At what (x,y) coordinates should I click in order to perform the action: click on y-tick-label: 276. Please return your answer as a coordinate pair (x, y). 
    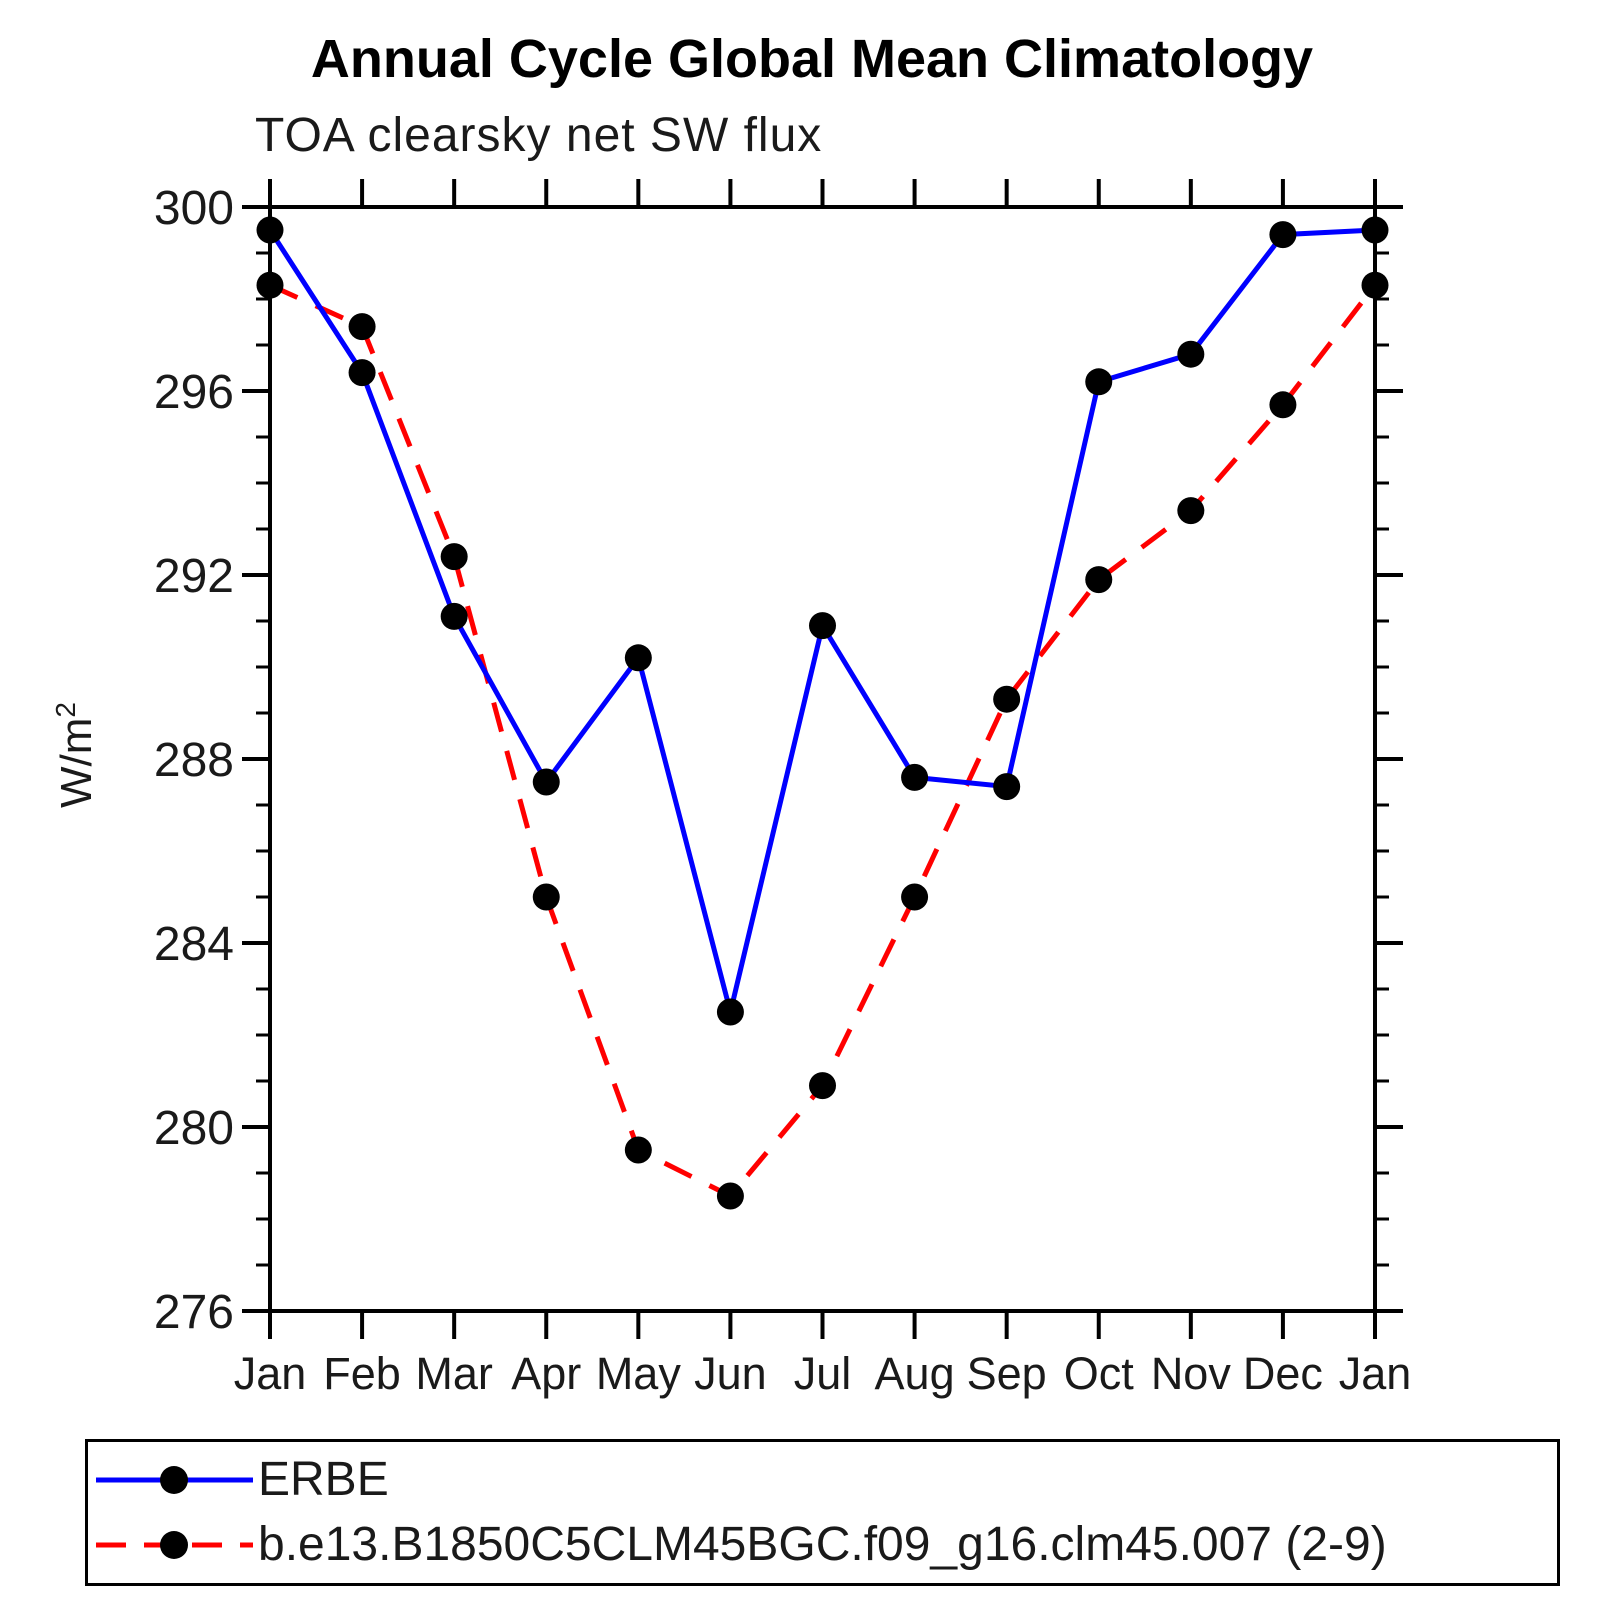
    Looking at the image, I should click on (194, 1312).